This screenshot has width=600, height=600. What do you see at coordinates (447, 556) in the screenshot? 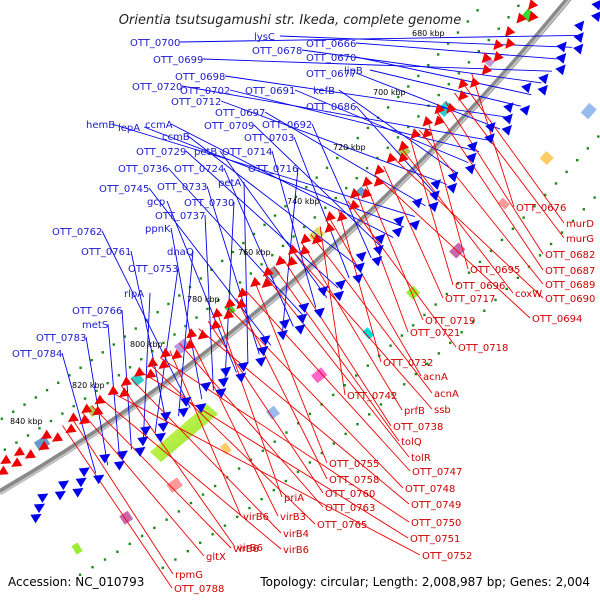
I see `reverse-gene-label: OTT_0752` at bounding box center [447, 556].